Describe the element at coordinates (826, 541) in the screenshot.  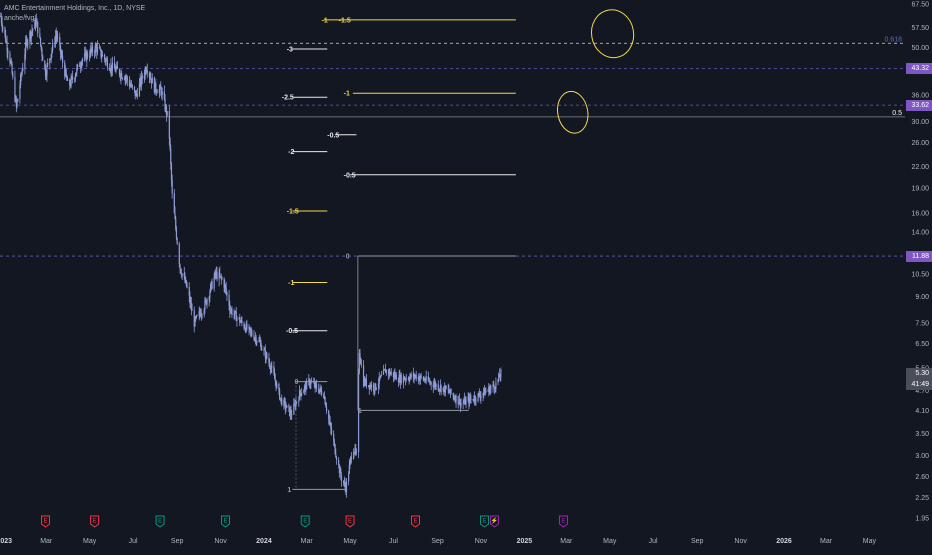
I see `x-tick-19: Mar` at that location.